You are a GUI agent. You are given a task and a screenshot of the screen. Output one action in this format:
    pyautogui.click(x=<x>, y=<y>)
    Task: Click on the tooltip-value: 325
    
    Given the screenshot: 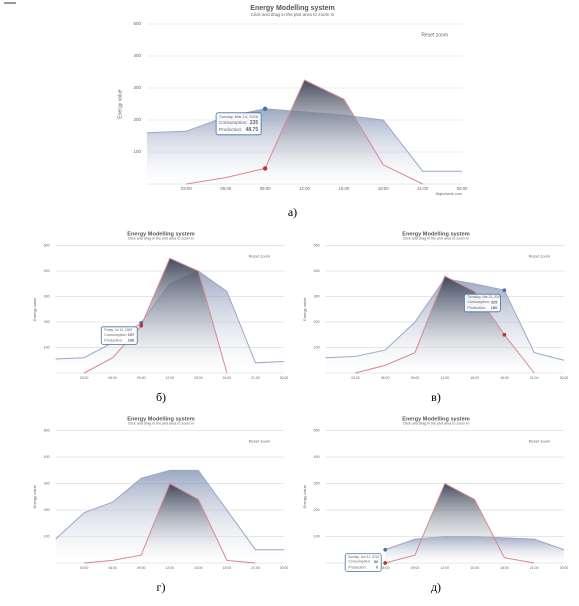 What is the action you would take?
    pyautogui.click(x=494, y=301)
    